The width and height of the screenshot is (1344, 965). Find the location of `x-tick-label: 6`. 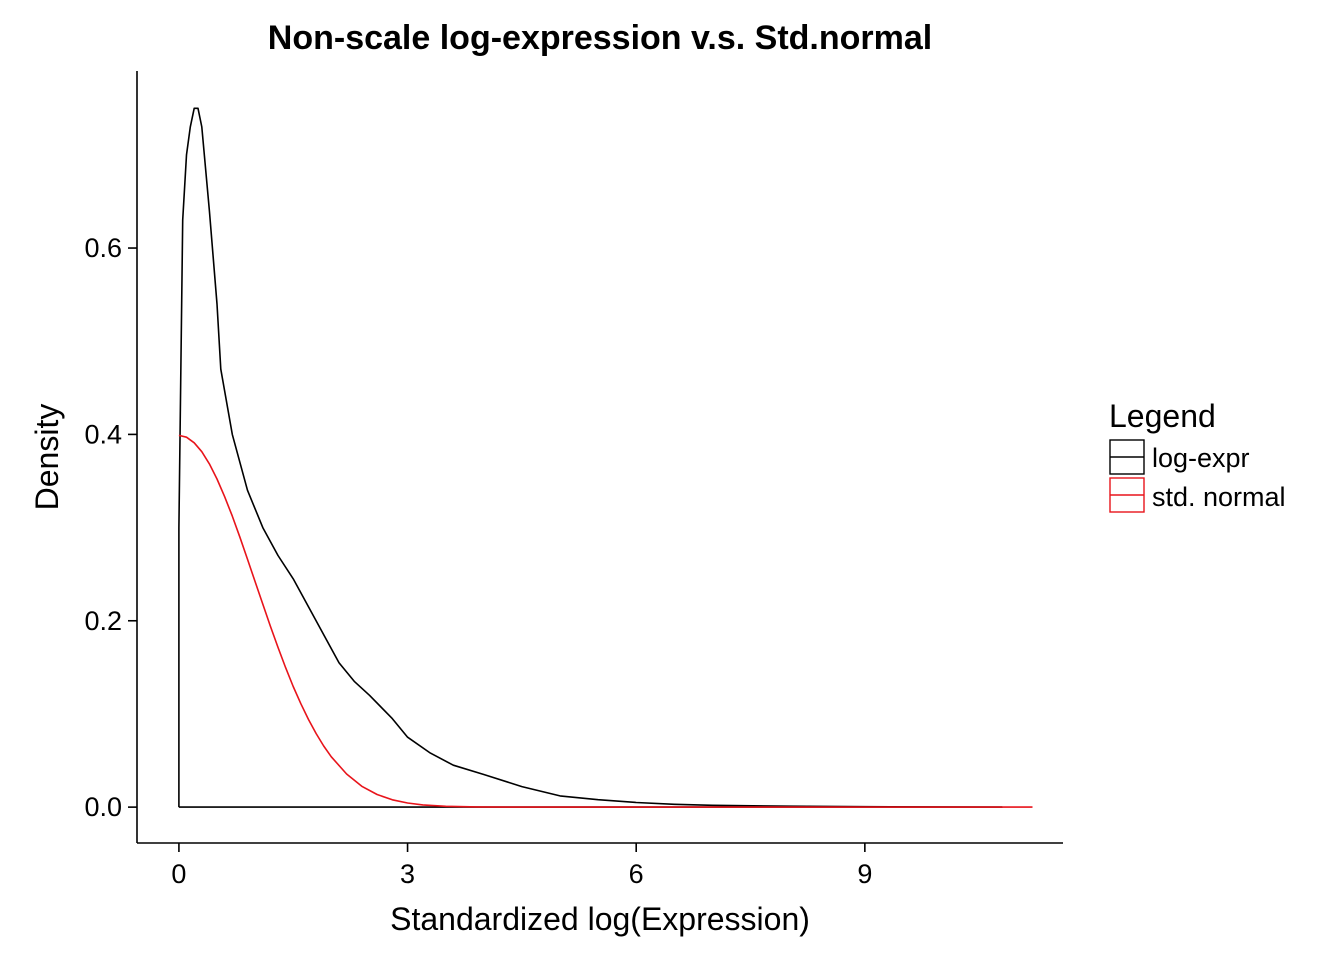

x-tick-label: 6 is located at coordinates (636, 874).